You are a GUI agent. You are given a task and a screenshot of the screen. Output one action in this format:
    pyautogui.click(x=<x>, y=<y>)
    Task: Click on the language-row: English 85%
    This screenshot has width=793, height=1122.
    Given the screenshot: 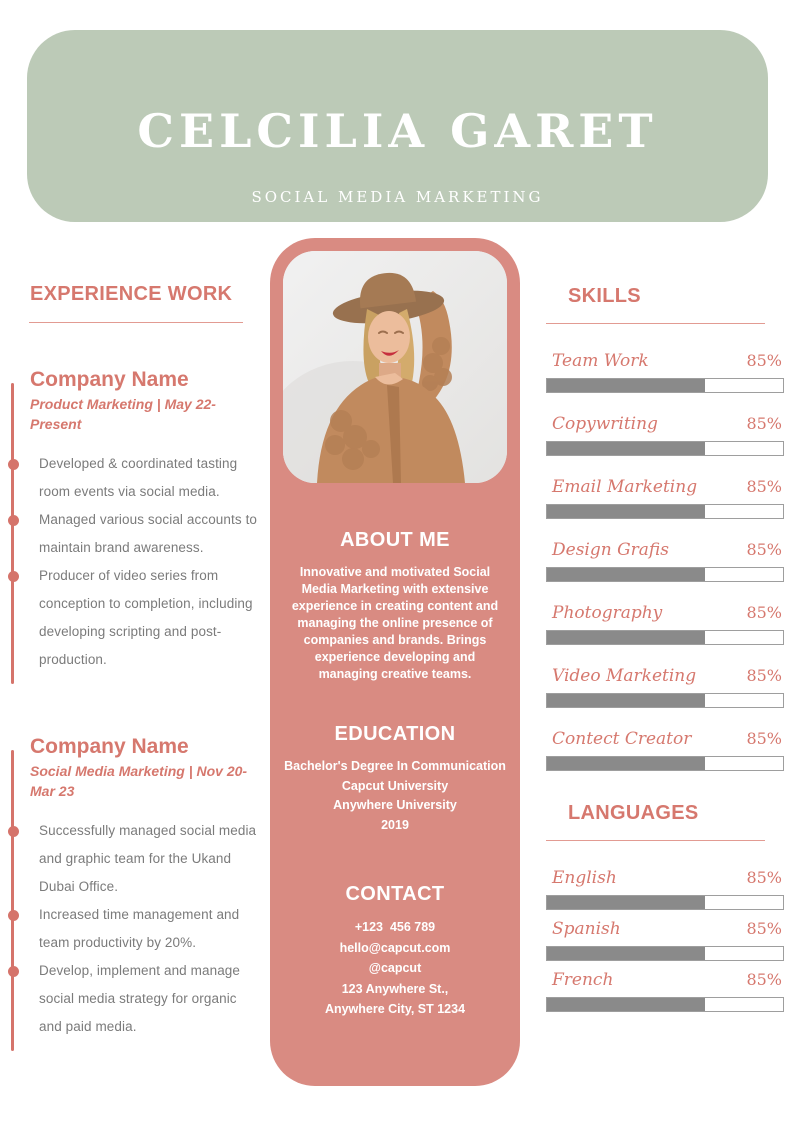 What is the action you would take?
    pyautogui.click(x=665, y=889)
    